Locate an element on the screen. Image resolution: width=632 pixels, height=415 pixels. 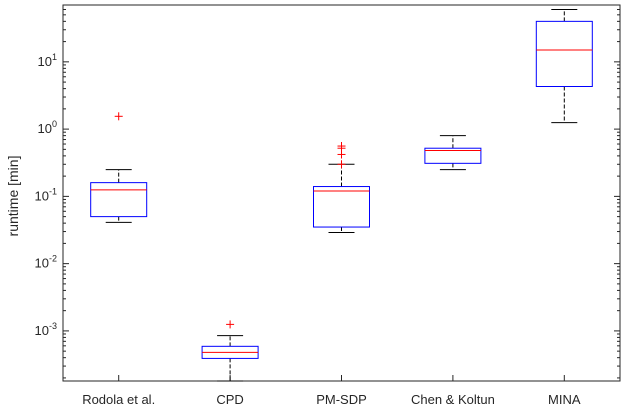
y-tick-label: 10⁻³ is located at coordinates (46, 329).